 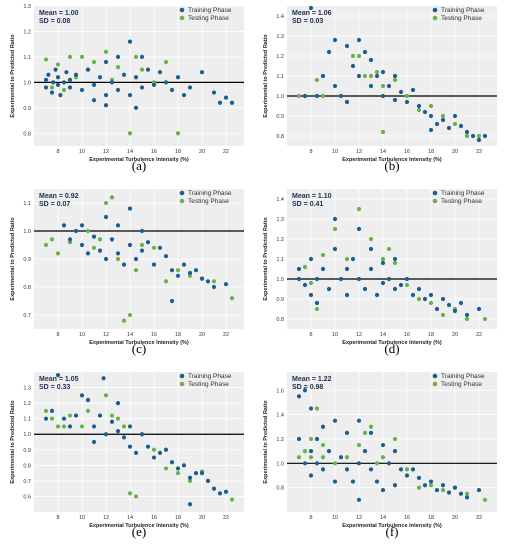 I want to click on panel-label: (b), so click(x=391, y=165).